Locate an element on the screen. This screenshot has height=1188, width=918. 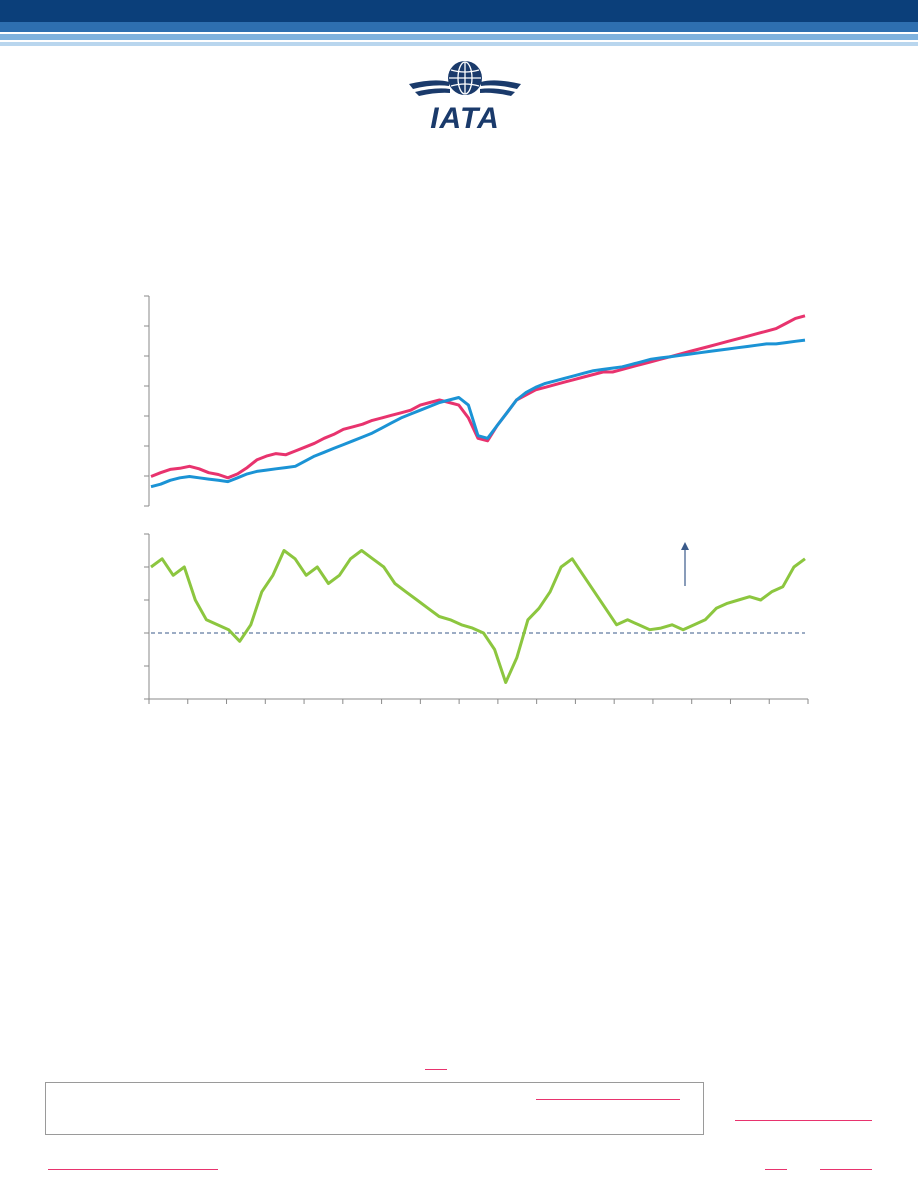
iata-logo: IATA is located at coordinates (465, 96).